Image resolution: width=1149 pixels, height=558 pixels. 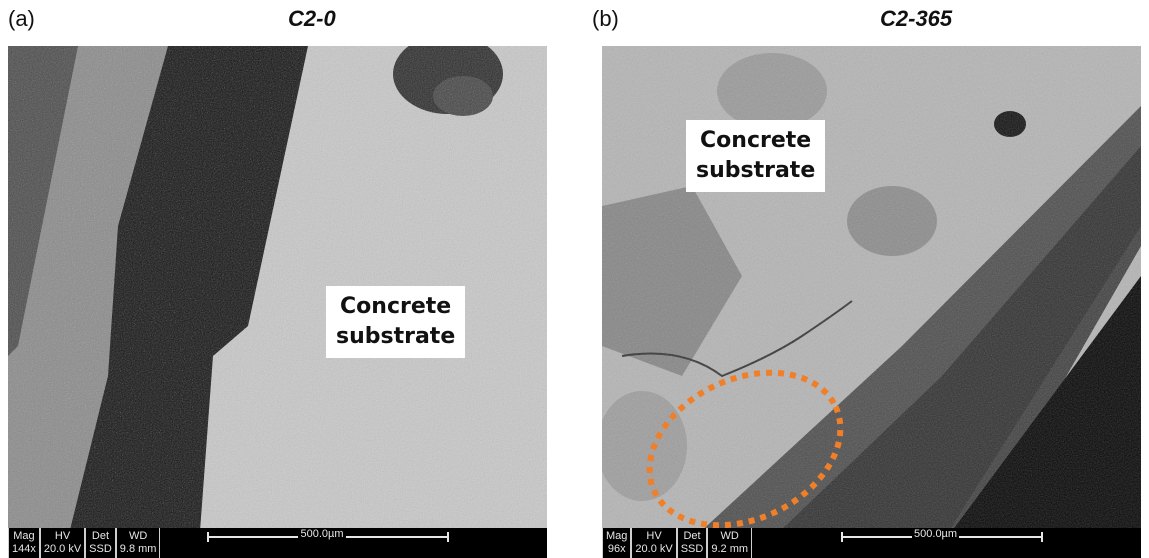 What do you see at coordinates (605, 19) in the screenshot?
I see `panel-b-letter: (b)` at bounding box center [605, 19].